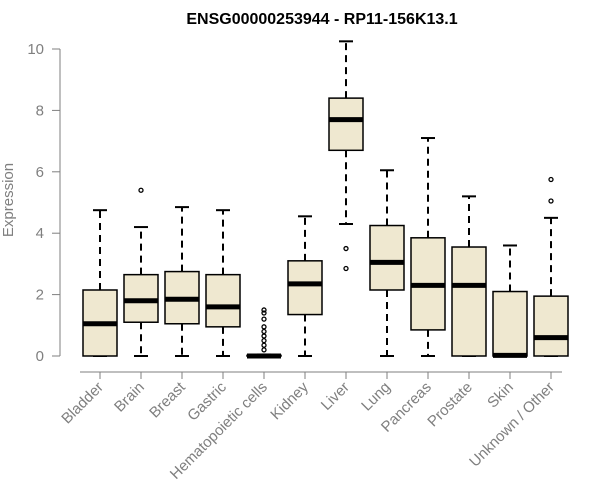 Image resolution: width=600 pixels, height=500 pixels. Describe the element at coordinates (450, 405) in the screenshot. I see `x-tick-label: Prostate` at that location.